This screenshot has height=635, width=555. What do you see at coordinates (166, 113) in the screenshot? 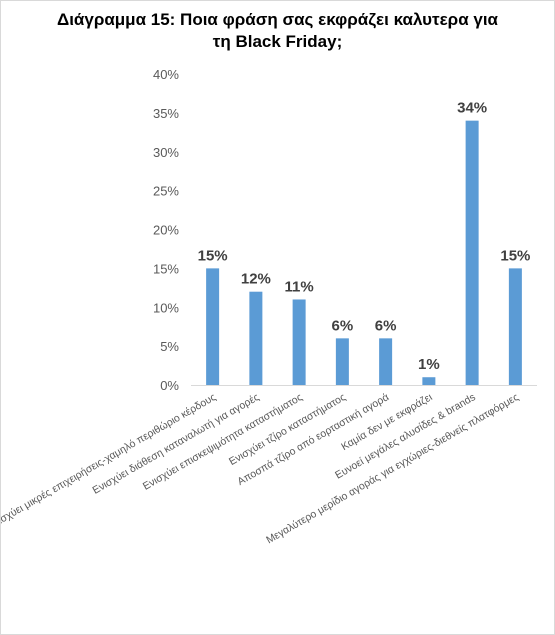
I see `y-tick-label: 35%` at bounding box center [166, 113].